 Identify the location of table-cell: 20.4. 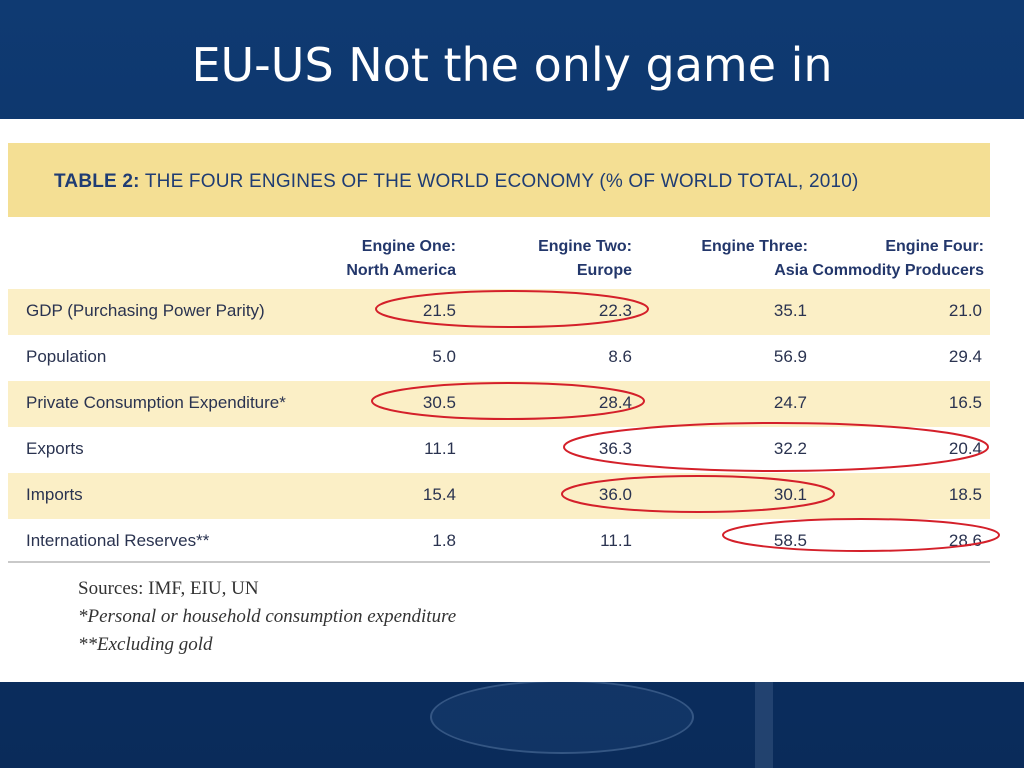
(965, 448).